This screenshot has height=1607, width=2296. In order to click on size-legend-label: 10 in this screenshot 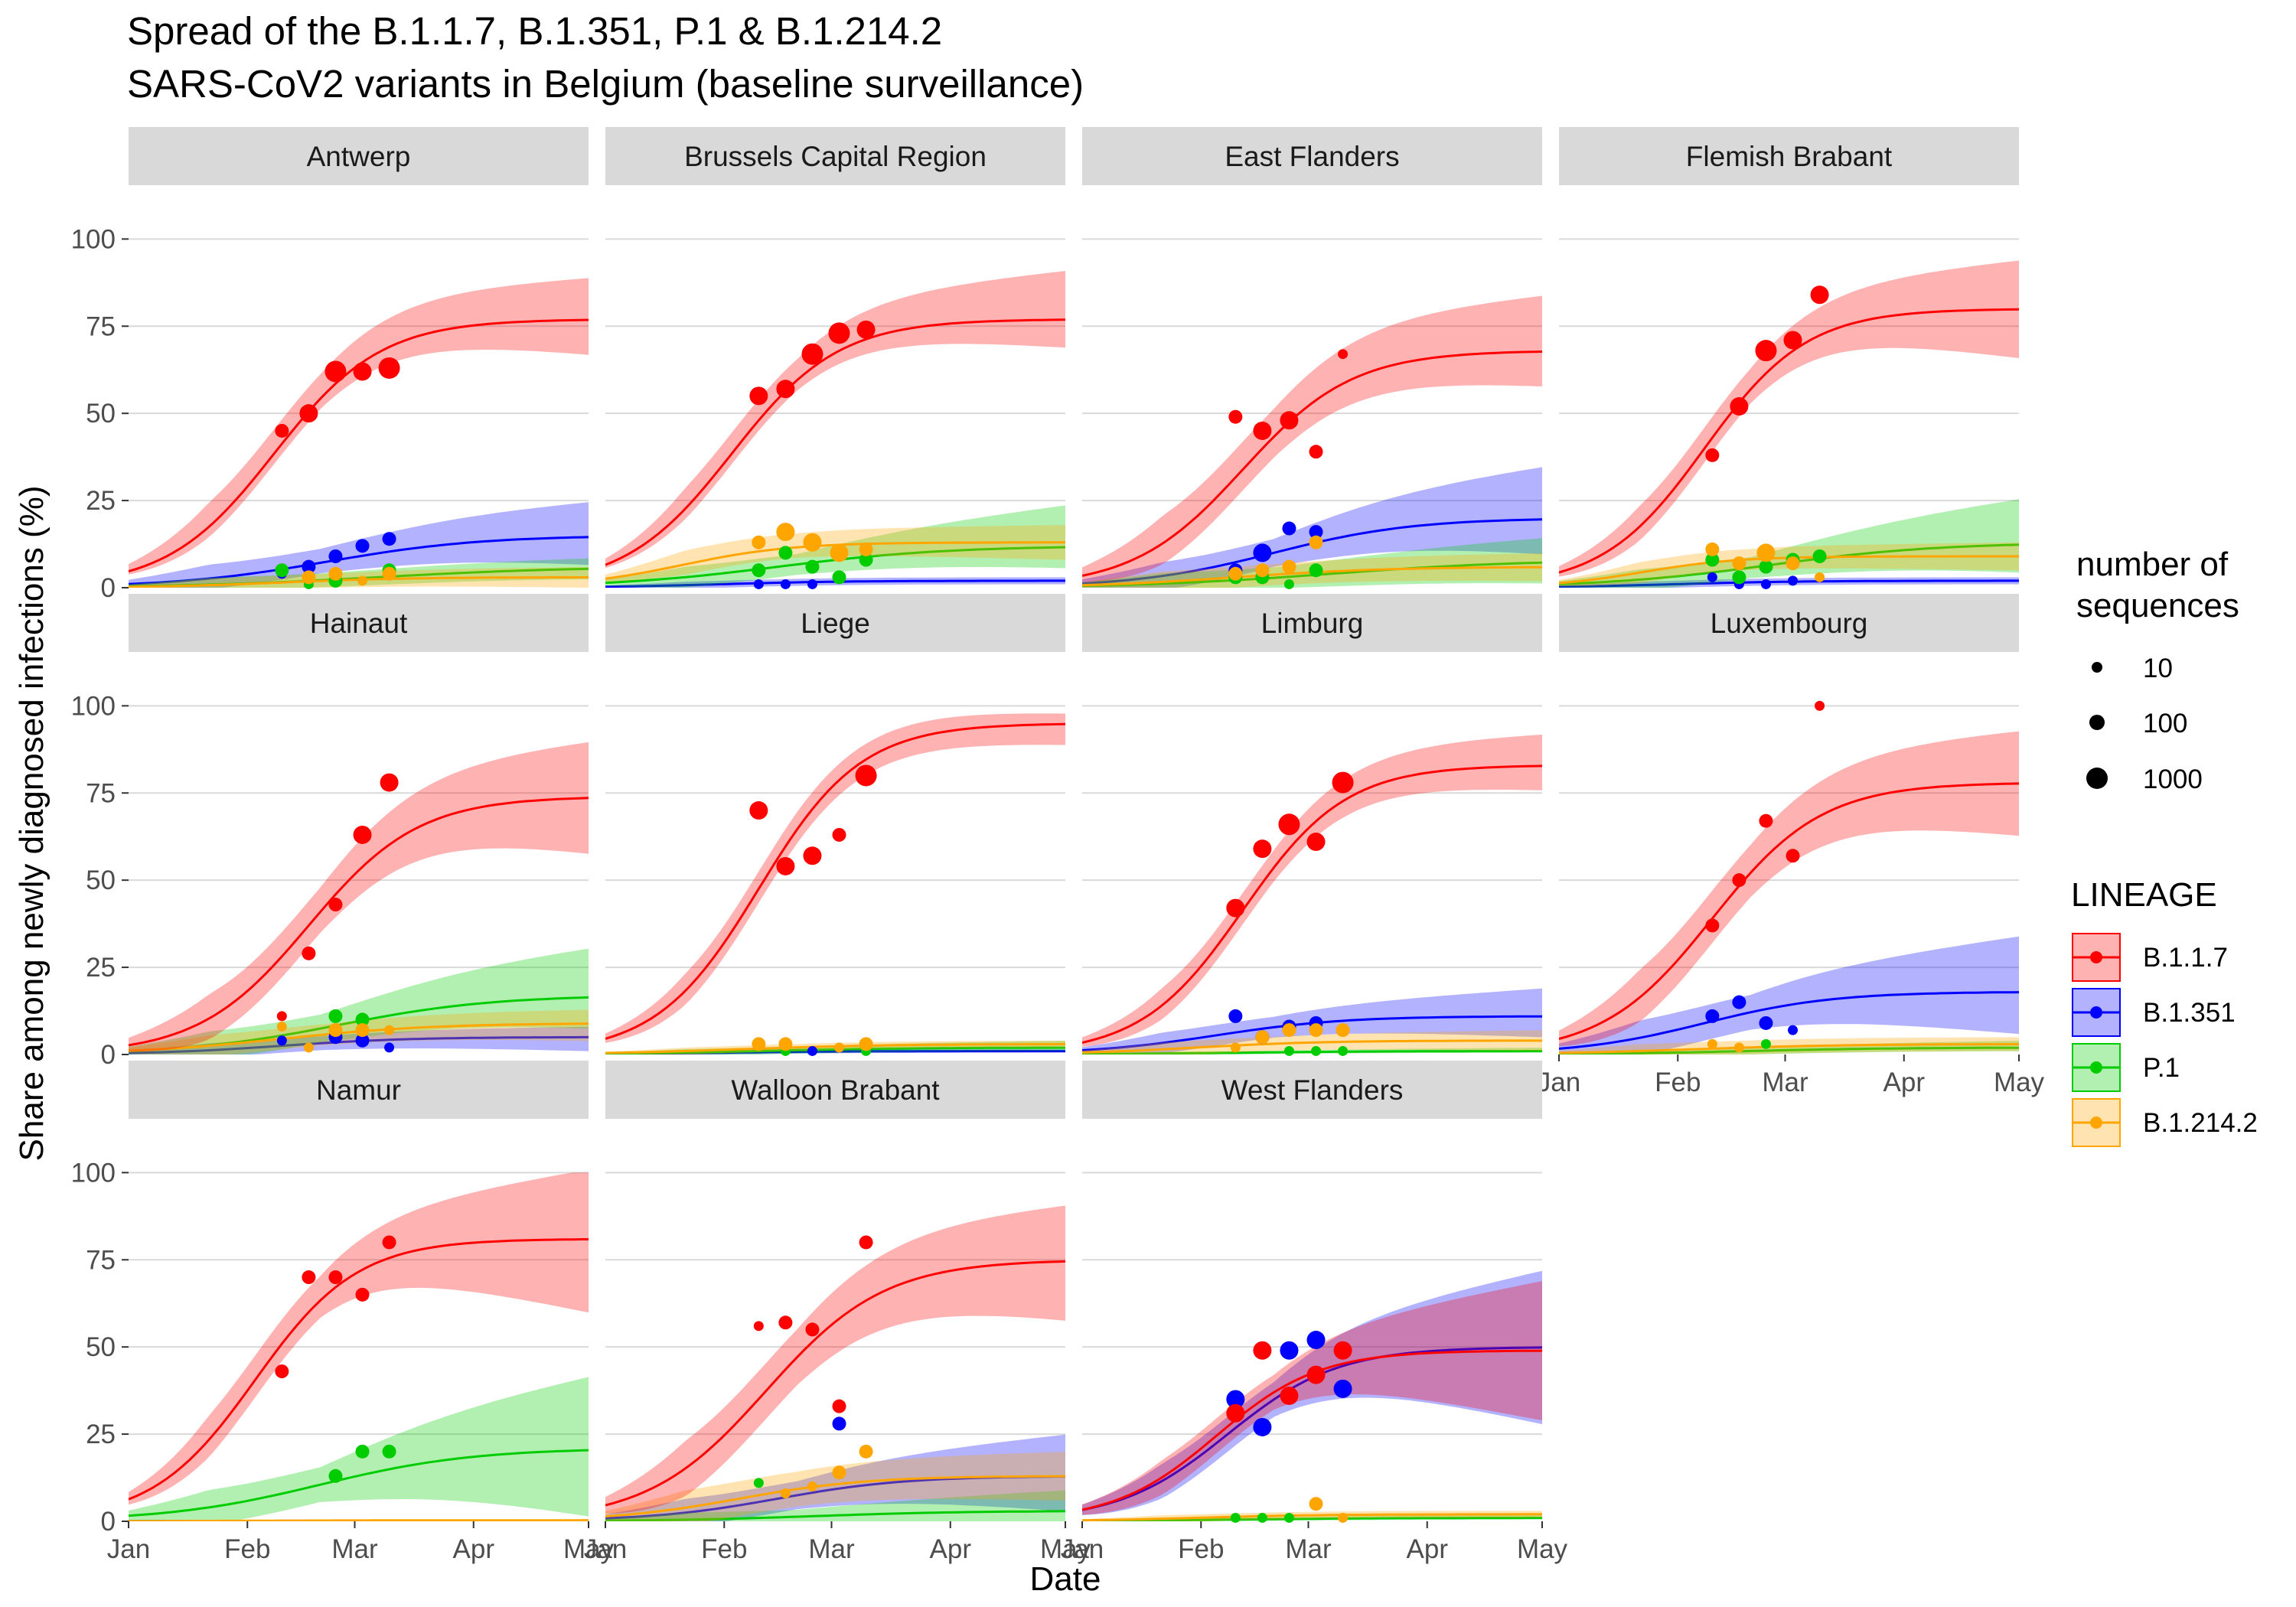, I will do `click(2158, 668)`.